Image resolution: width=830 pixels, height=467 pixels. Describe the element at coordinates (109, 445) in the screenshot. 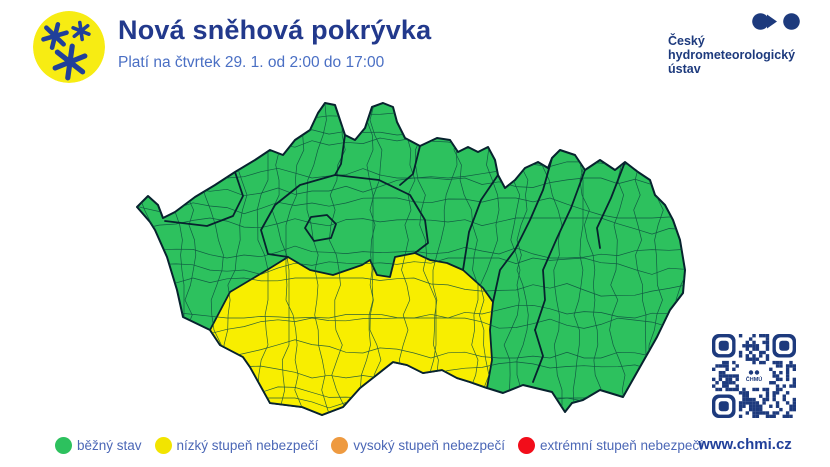

I see `legend-label: běžný stav` at that location.